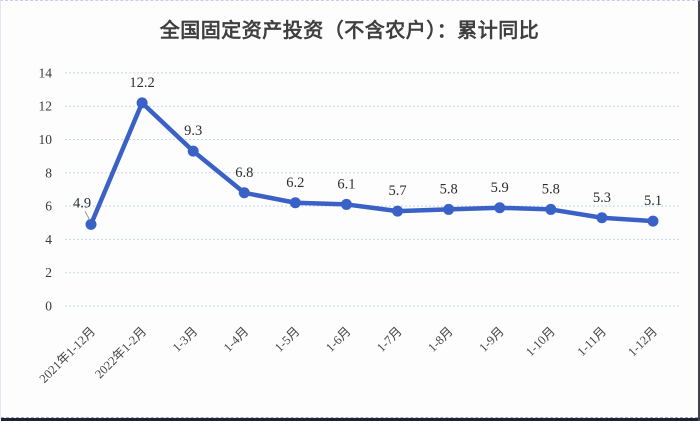  I want to click on data-label: 5.3, so click(602, 198).